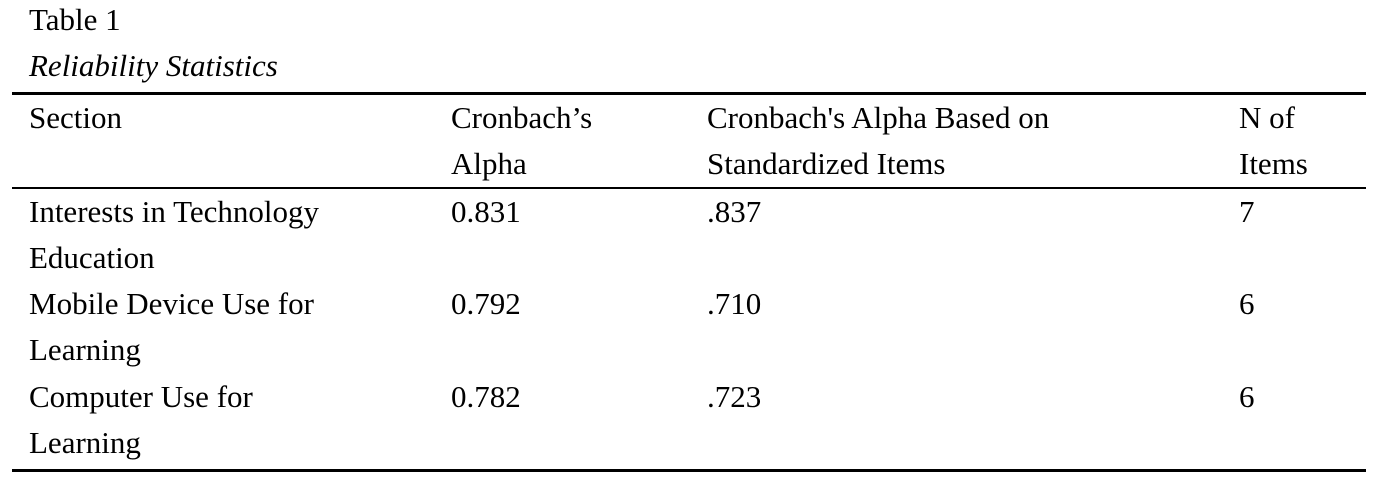 The height and width of the screenshot is (486, 1380). I want to click on section-line: Education, so click(92, 257).